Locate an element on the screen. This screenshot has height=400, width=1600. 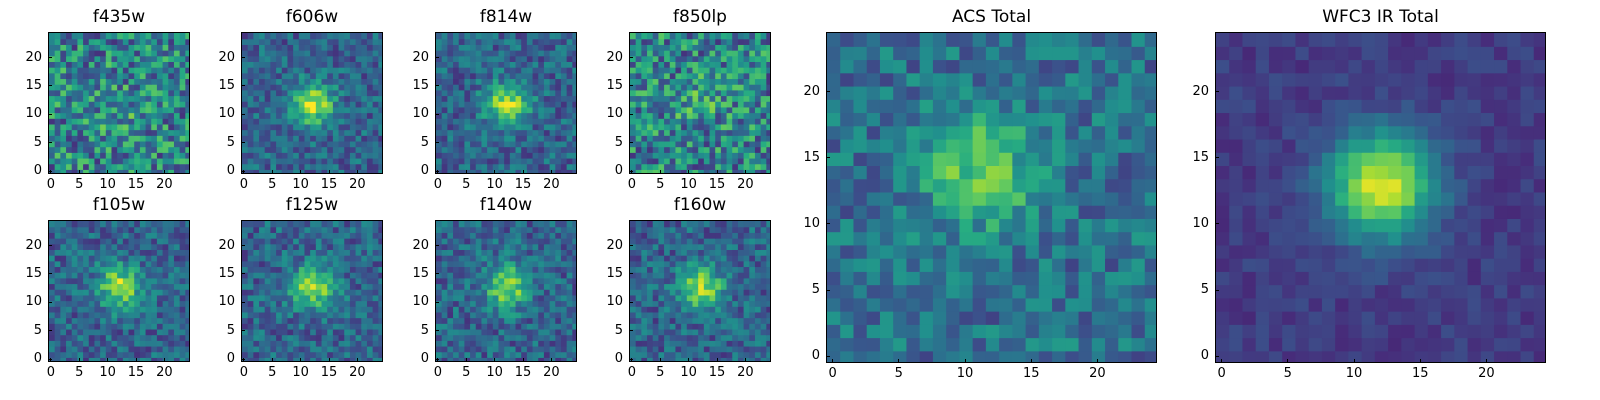
x-tick-mark is located at coordinates (1031, 361).